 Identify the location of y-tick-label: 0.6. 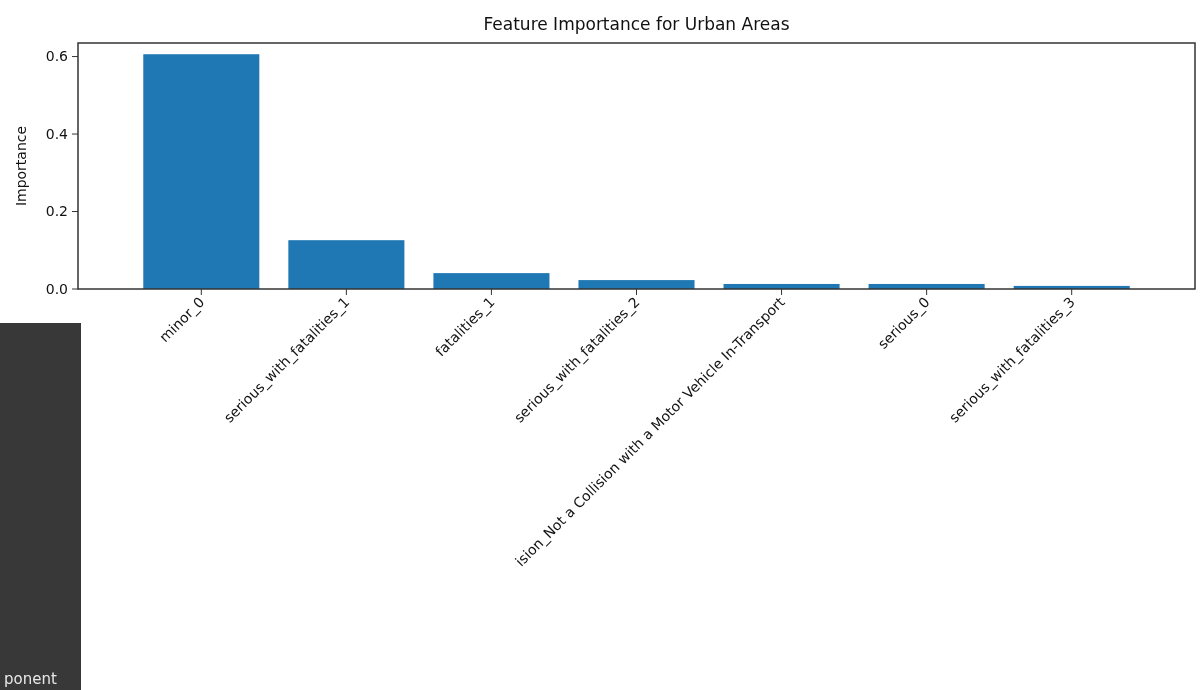
(57, 56).